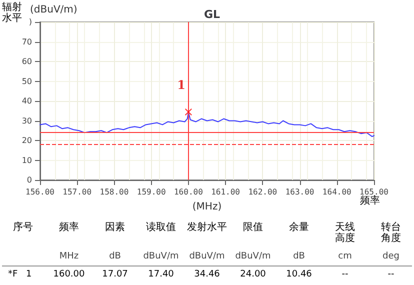 The width and height of the screenshot is (414, 285). Describe the element at coordinates (207, 227) in the screenshot. I see `text: 发射水平` at that location.